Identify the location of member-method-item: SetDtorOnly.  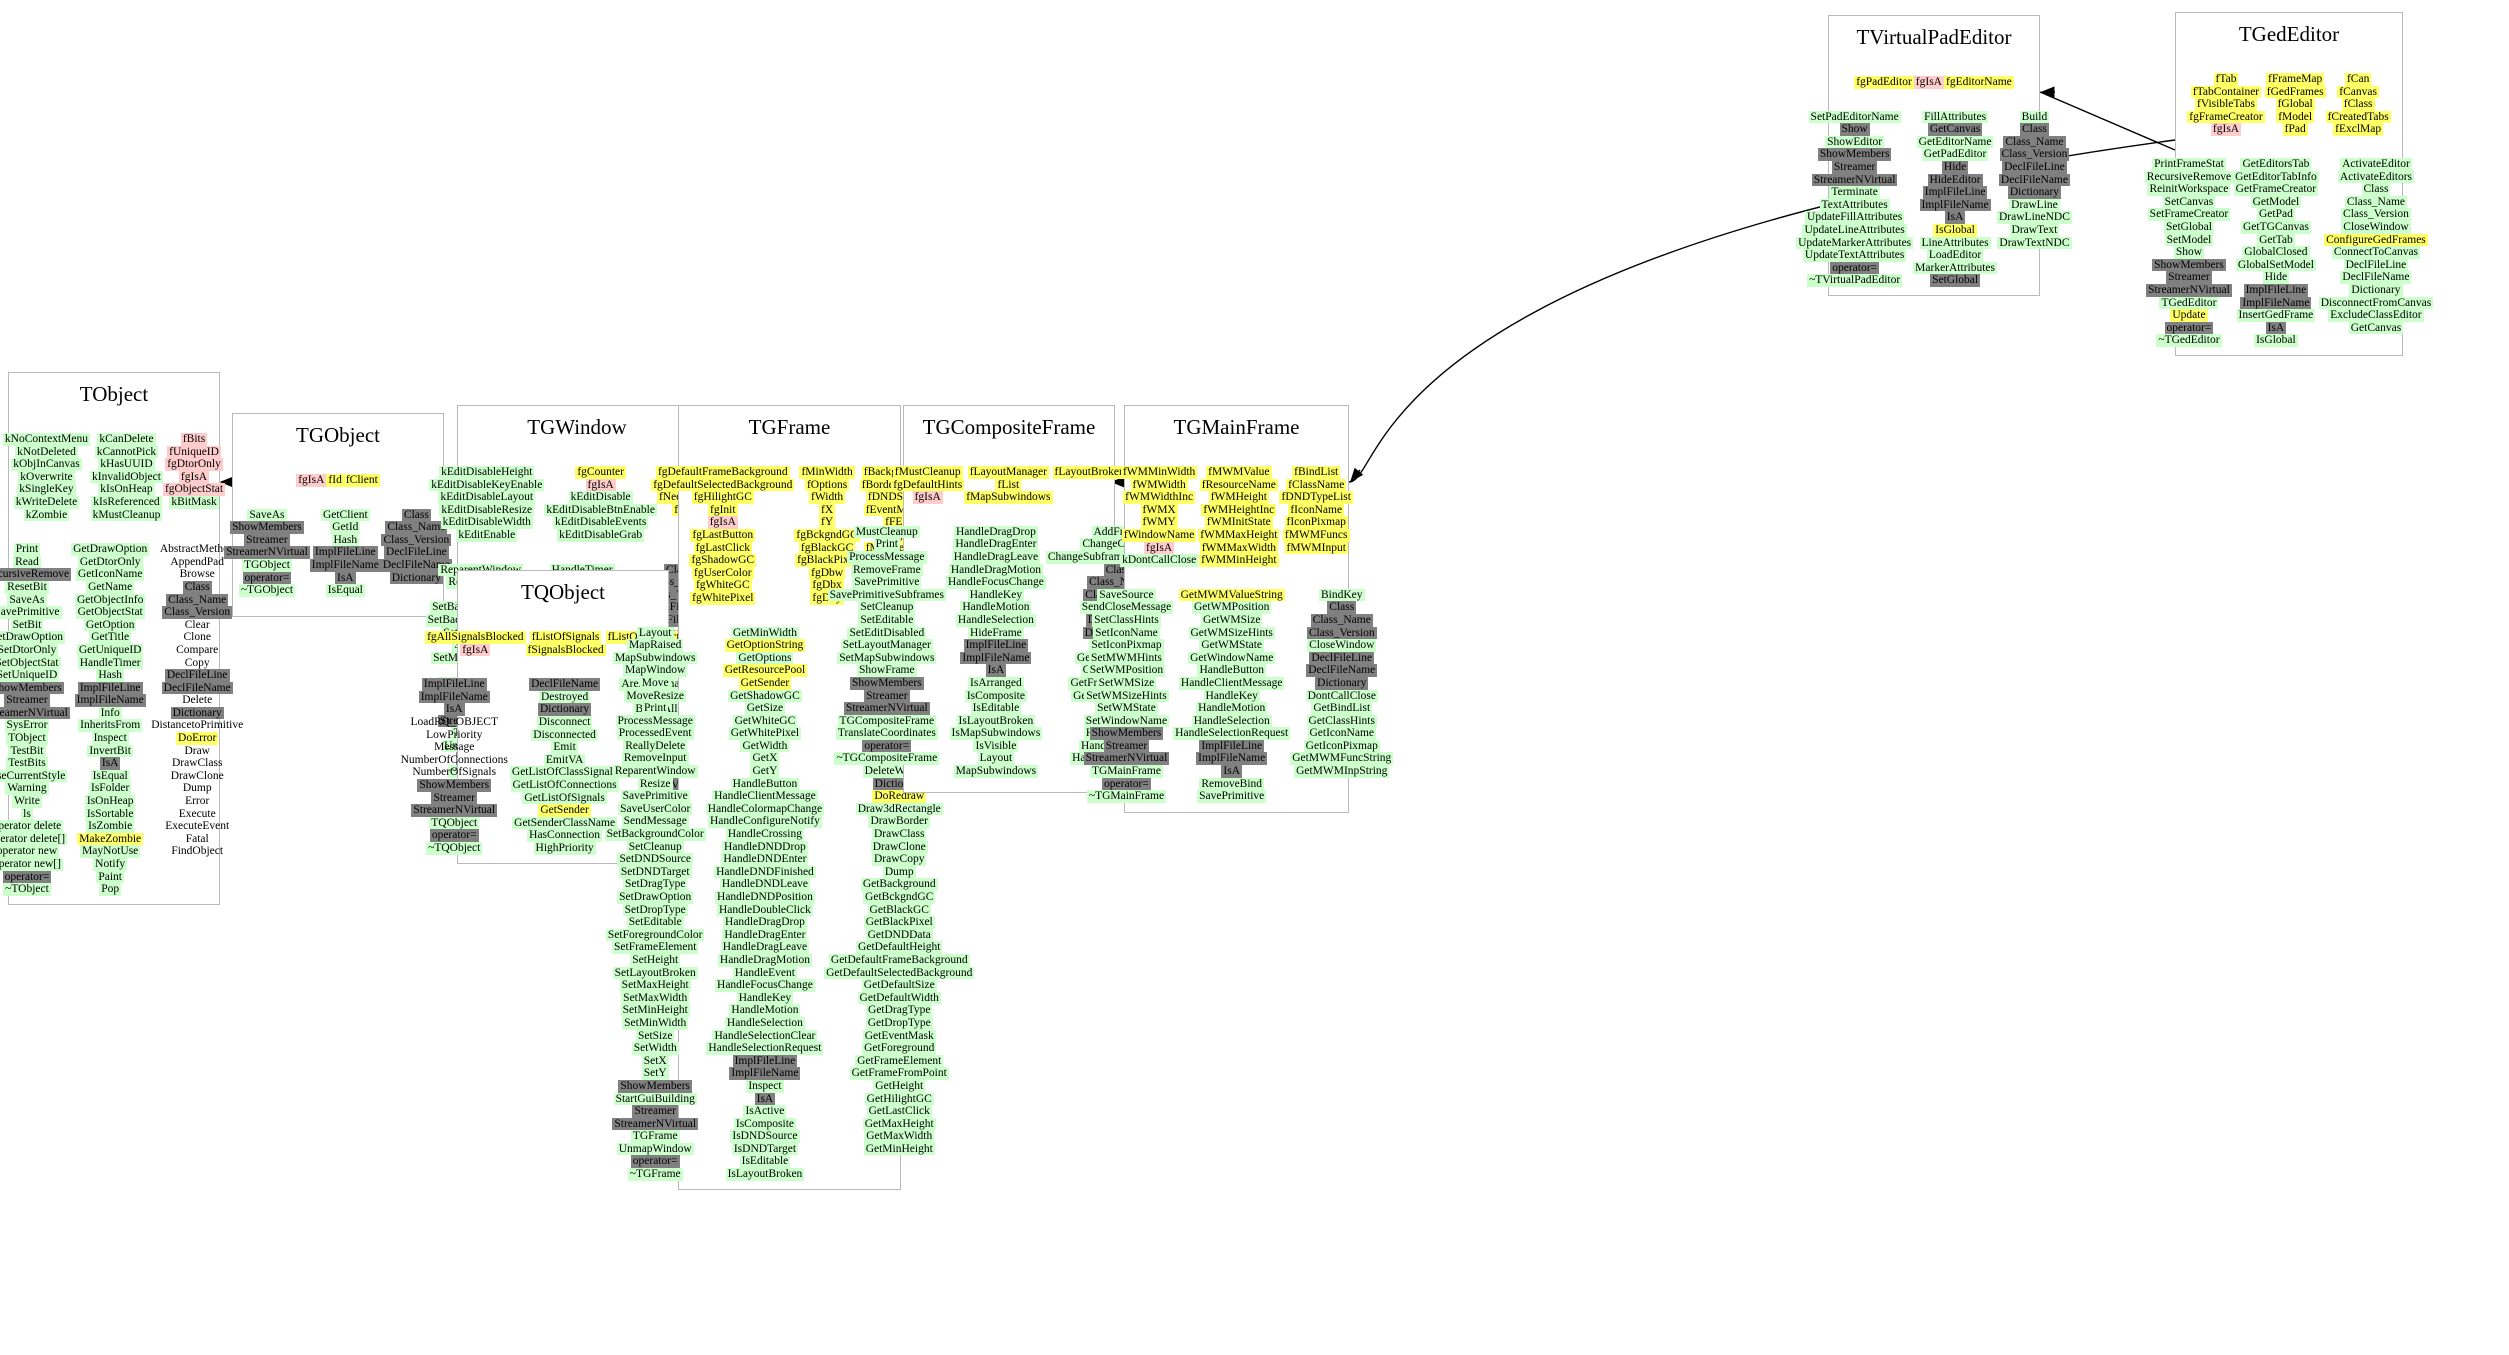
(29, 650).